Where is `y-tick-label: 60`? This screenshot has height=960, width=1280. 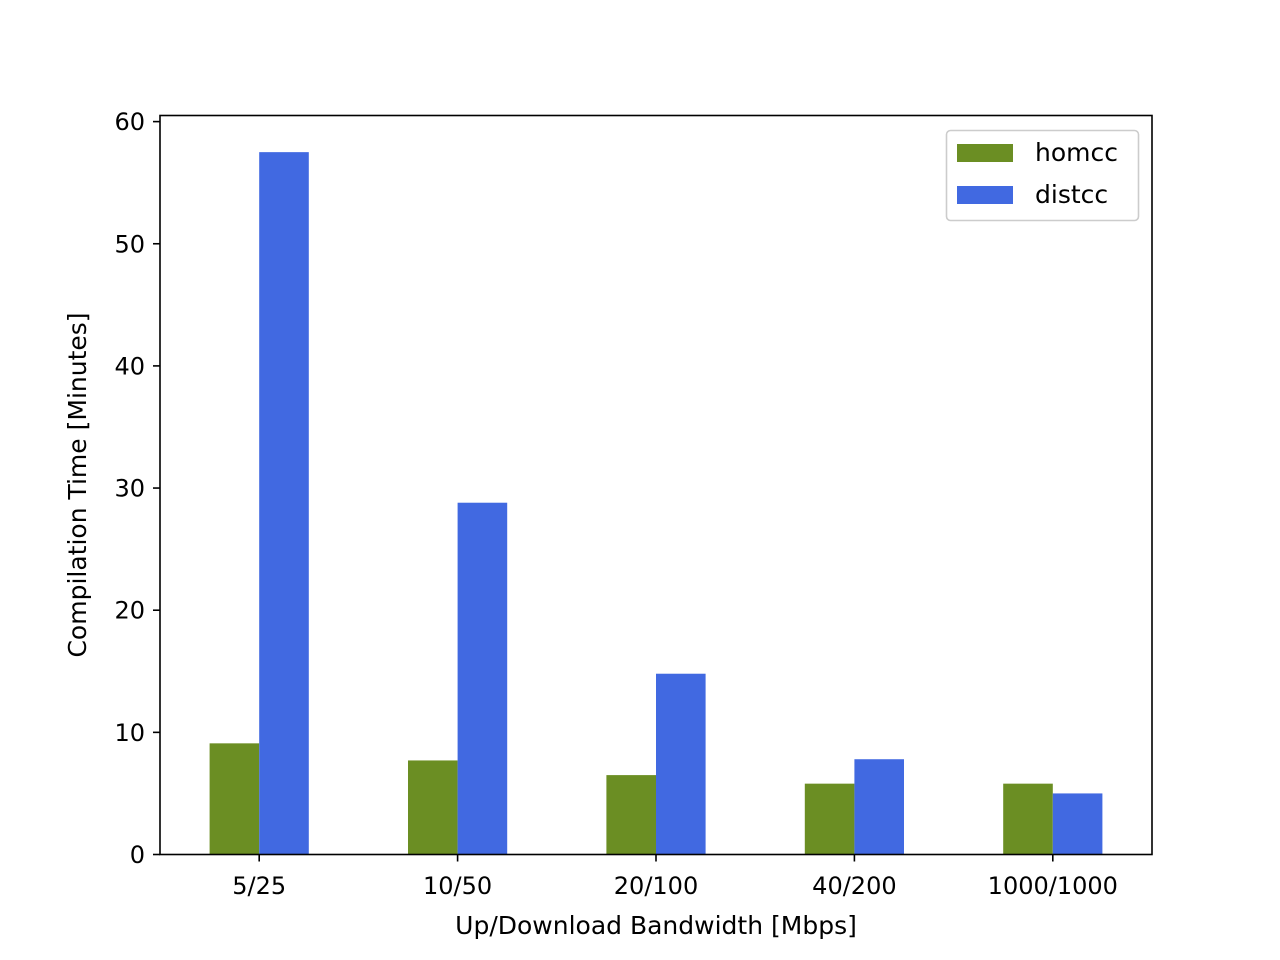 y-tick-label: 60 is located at coordinates (129, 122).